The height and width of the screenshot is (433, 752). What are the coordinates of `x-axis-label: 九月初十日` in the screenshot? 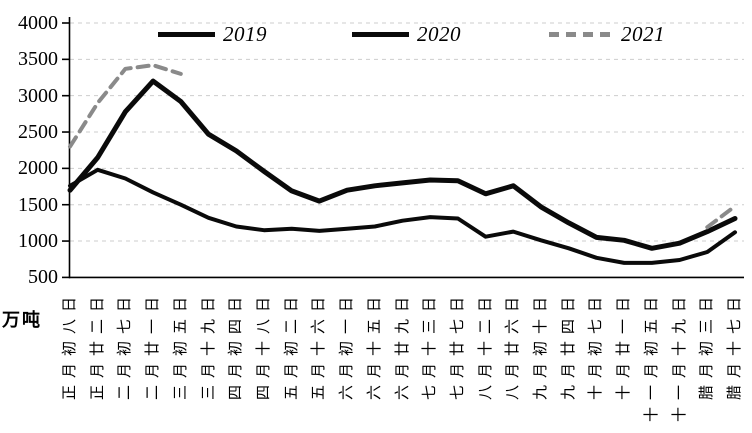 It's located at (541, 345).